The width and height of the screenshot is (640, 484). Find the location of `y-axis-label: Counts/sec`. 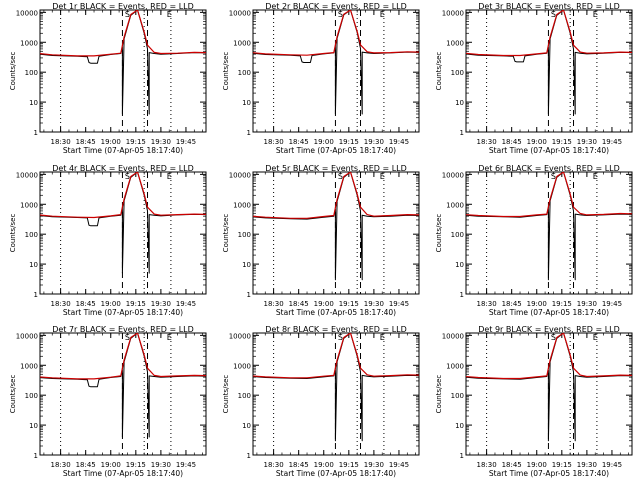

y-axis-label: Counts/sec is located at coordinates (439, 233).